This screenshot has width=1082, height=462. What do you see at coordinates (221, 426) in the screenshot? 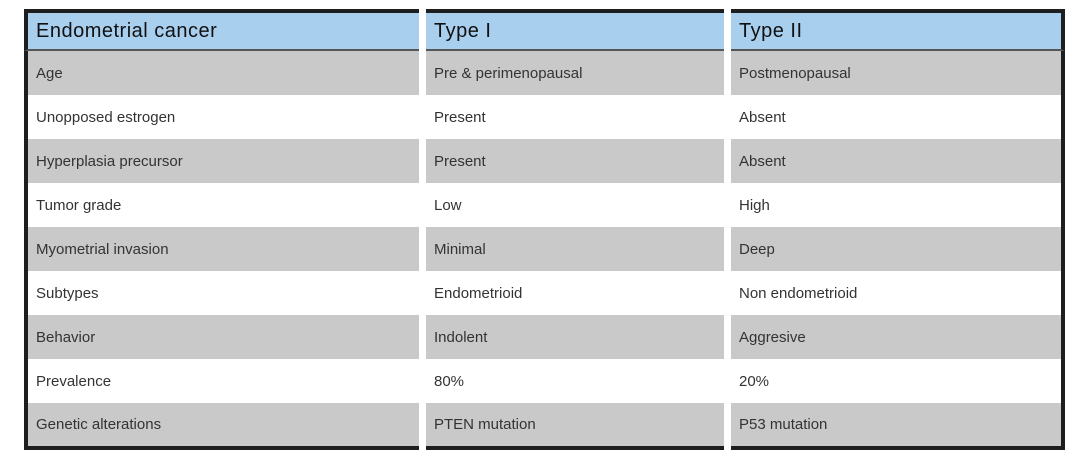
I see `row-label-cell: Genetic alterations` at bounding box center [221, 426].